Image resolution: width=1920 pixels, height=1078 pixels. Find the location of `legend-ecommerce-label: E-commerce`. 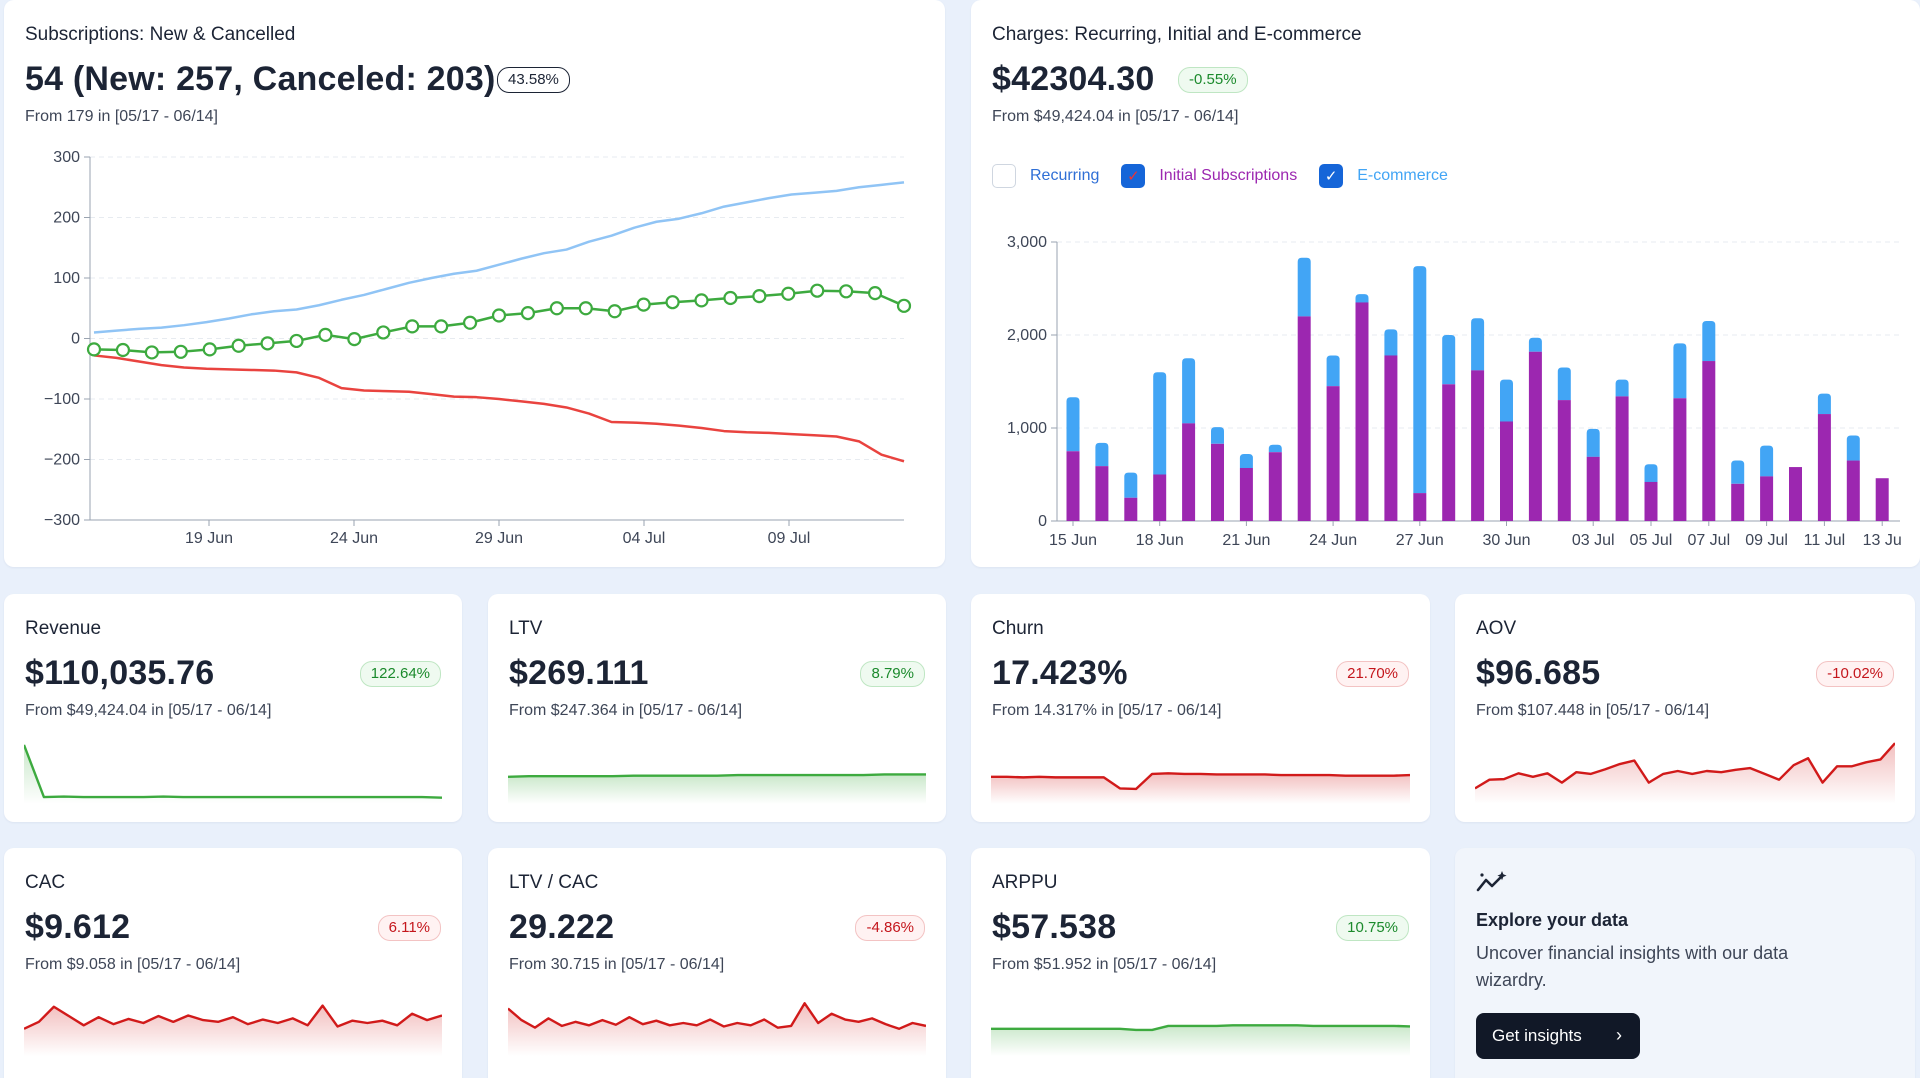

legend-ecommerce-label: E-commerce is located at coordinates (1402, 175).